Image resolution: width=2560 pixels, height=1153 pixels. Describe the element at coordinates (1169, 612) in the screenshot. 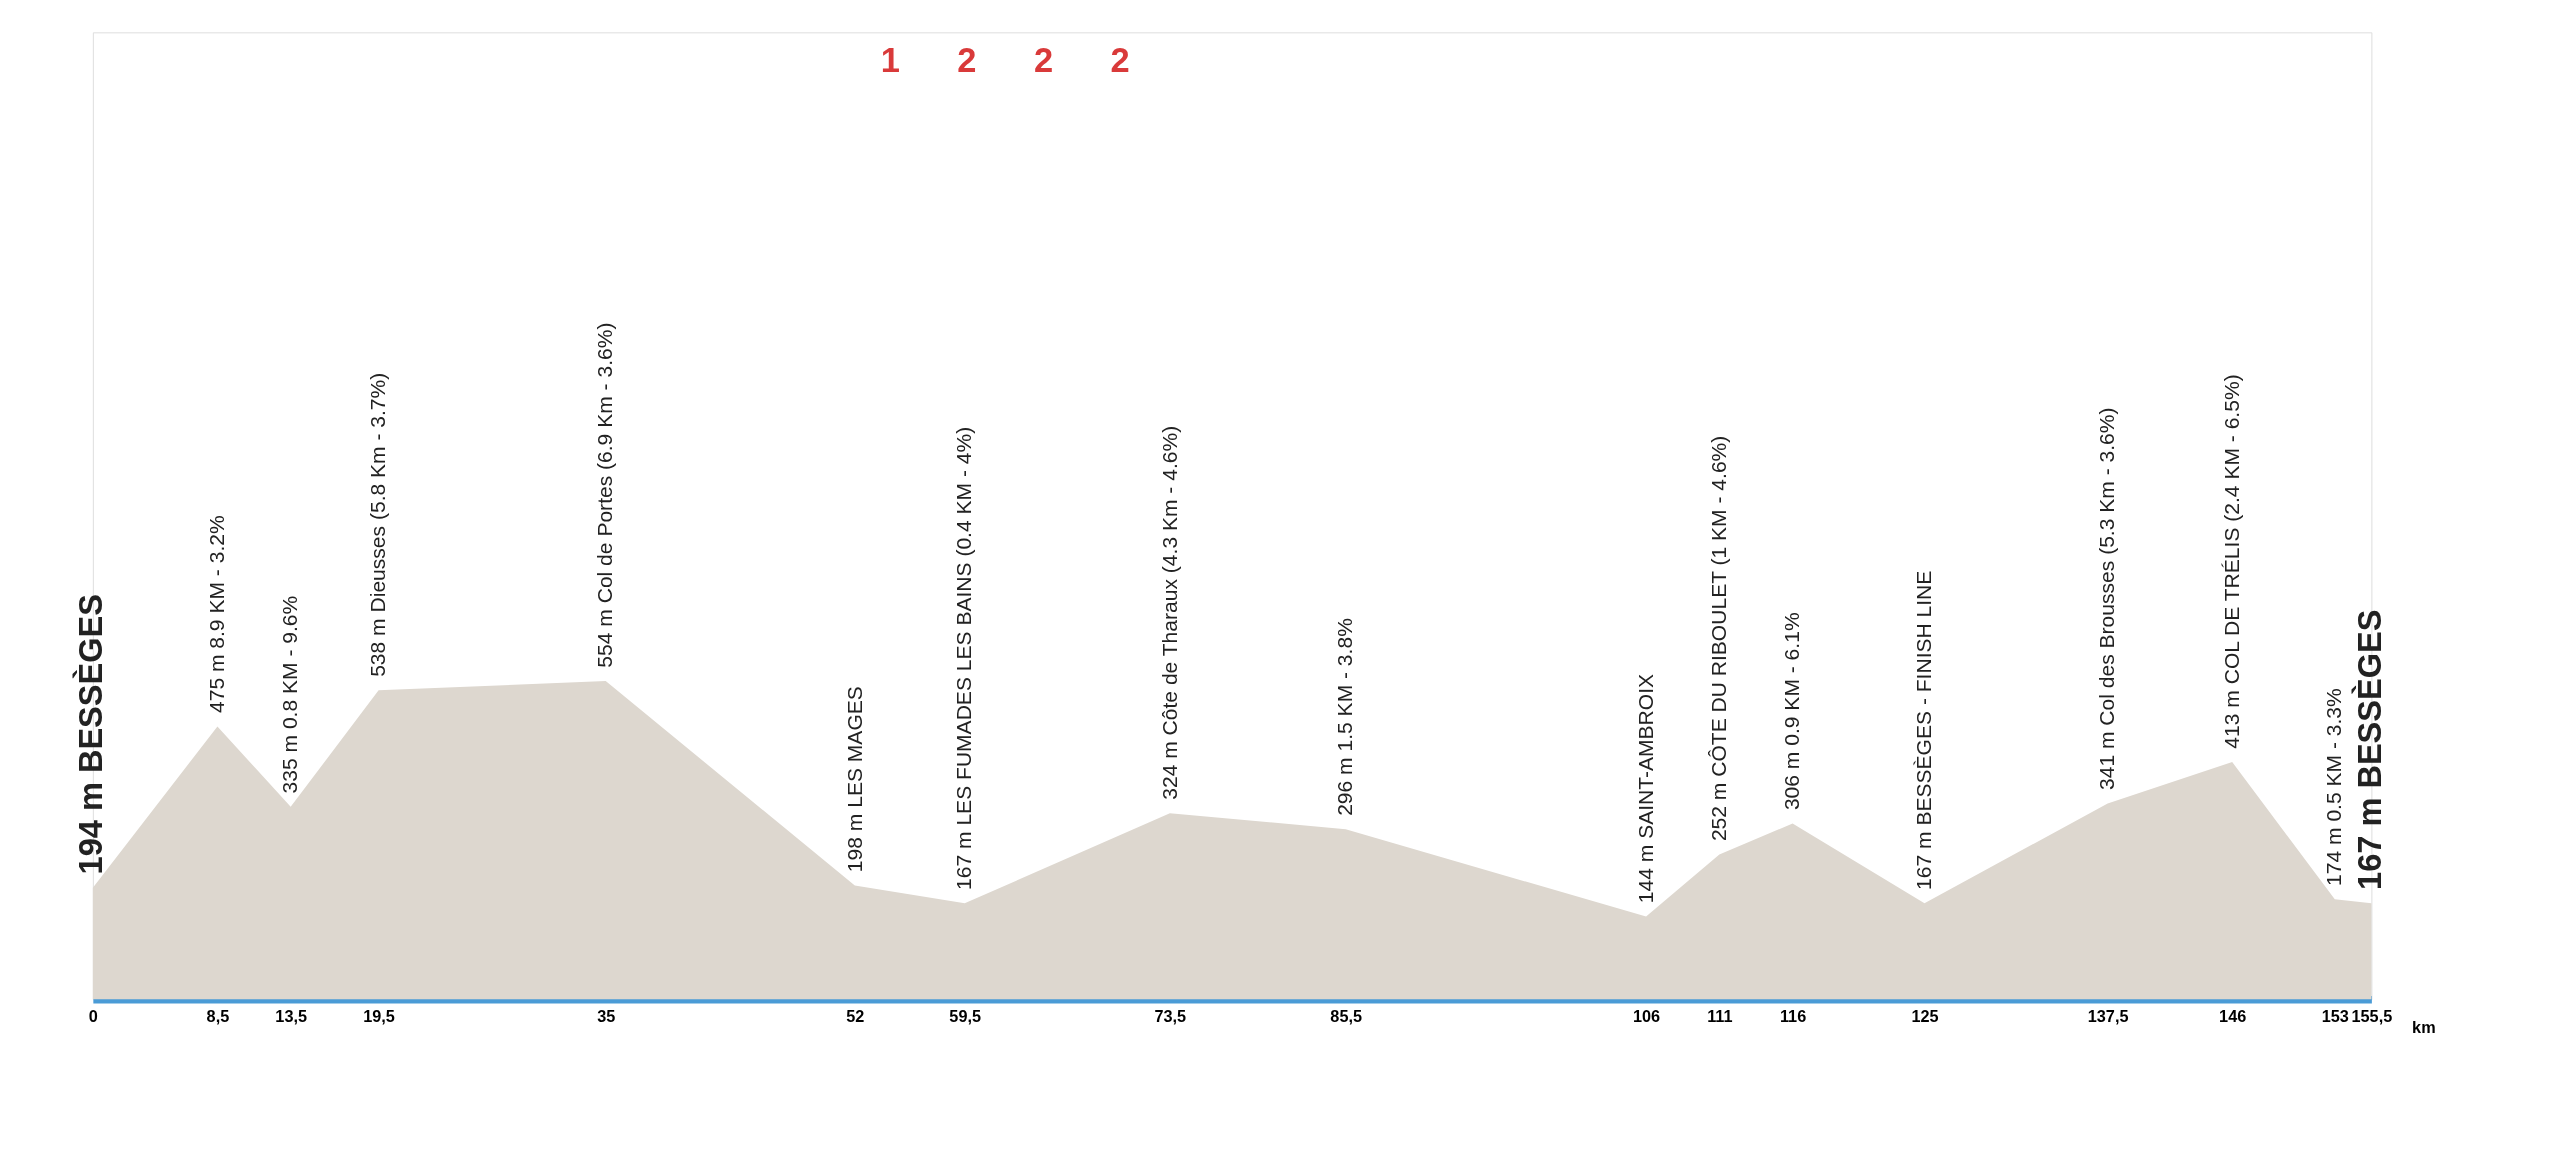

I see `data-label: 324 m Côte de Tharaux (4.3 Km - 4.6%)` at that location.